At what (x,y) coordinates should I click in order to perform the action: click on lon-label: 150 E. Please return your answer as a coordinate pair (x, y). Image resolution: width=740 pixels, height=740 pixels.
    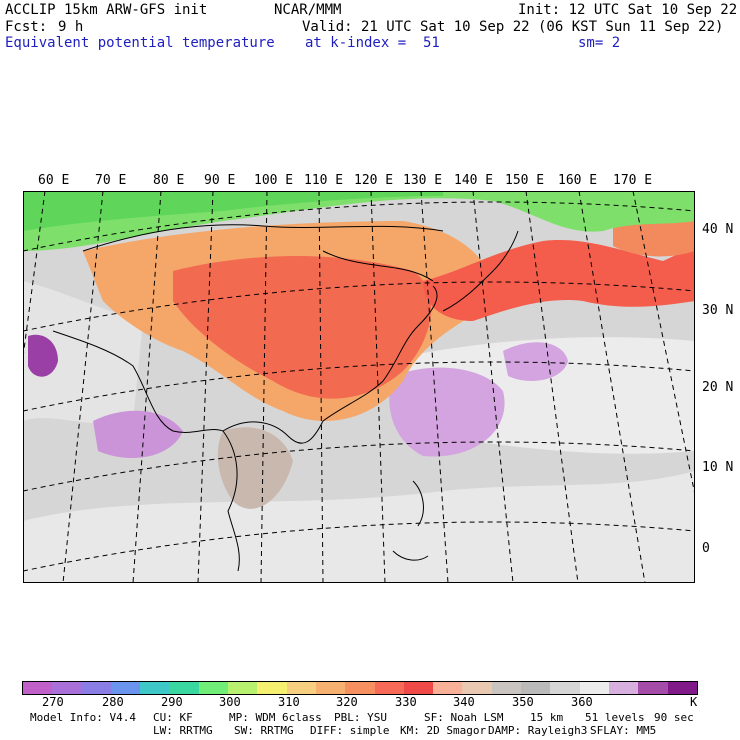
    Looking at the image, I should click on (525, 180).